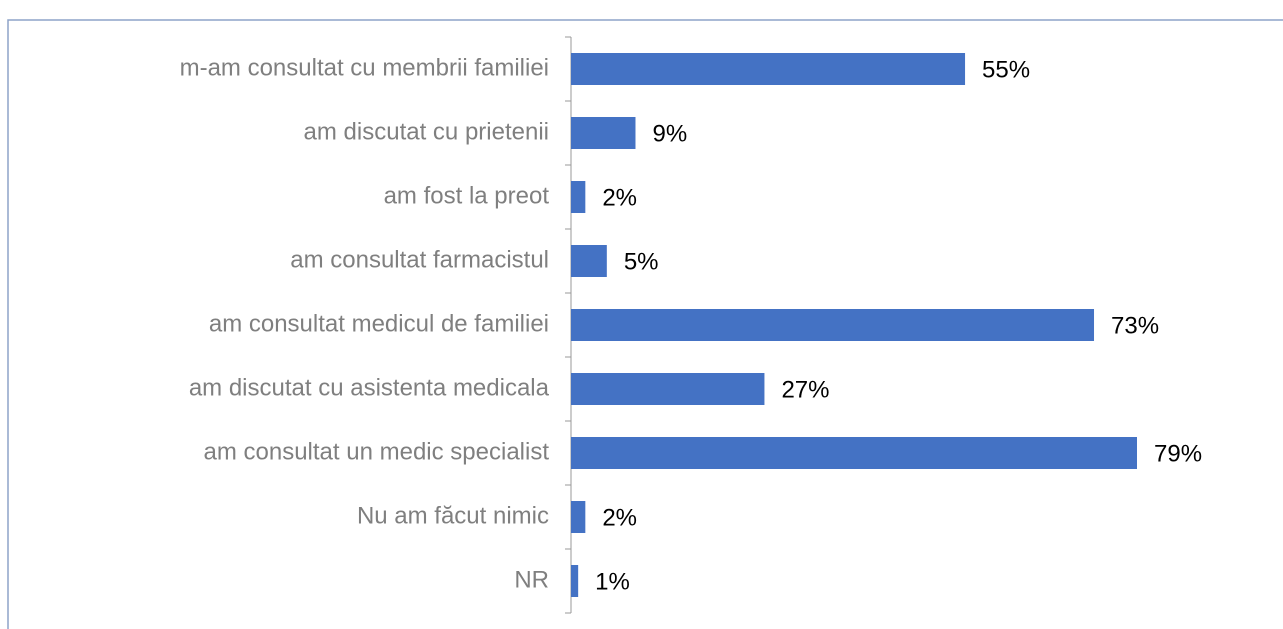 The width and height of the screenshot is (1283, 629). Describe the element at coordinates (364, 67) in the screenshot. I see `y-tick-label: m-am consultat cu membrii familiei` at that location.